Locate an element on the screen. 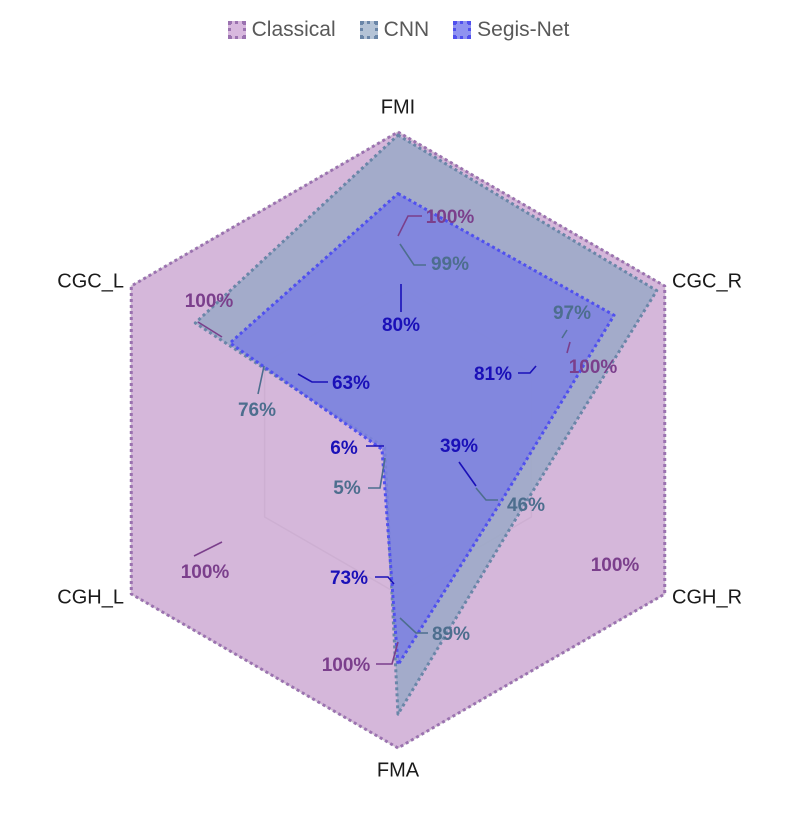 The image size is (797, 826). legend-label-cnn: CNN is located at coordinates (406, 29).